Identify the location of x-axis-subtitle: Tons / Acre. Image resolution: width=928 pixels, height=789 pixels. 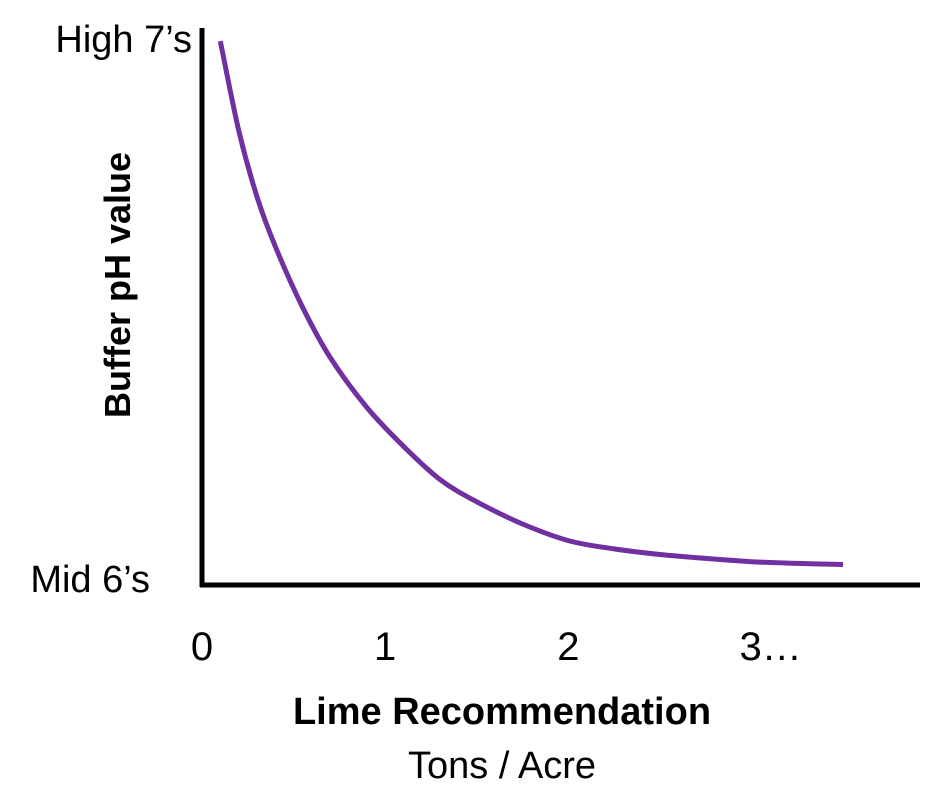
(502, 766).